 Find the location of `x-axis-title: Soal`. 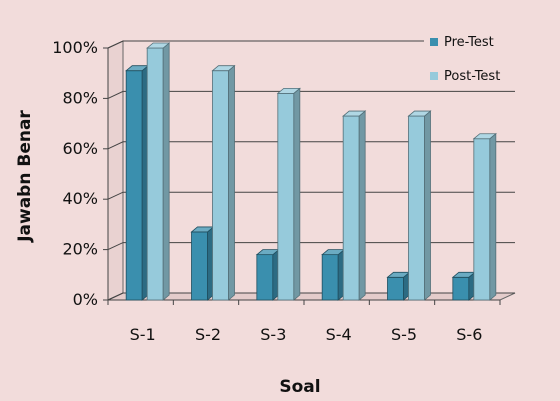

x-axis-title: Soal is located at coordinates (299, 387).